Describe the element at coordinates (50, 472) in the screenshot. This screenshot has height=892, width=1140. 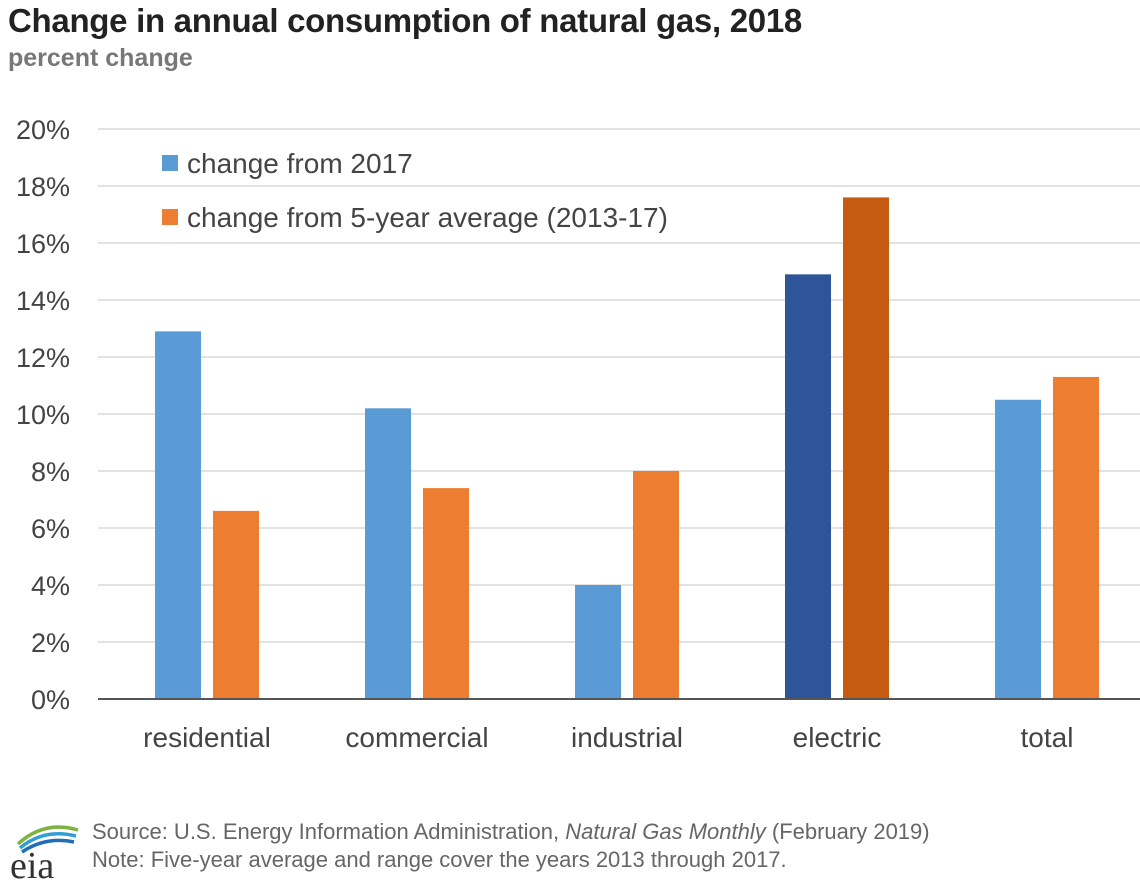
I see `y-tick-label: 8%` at that location.